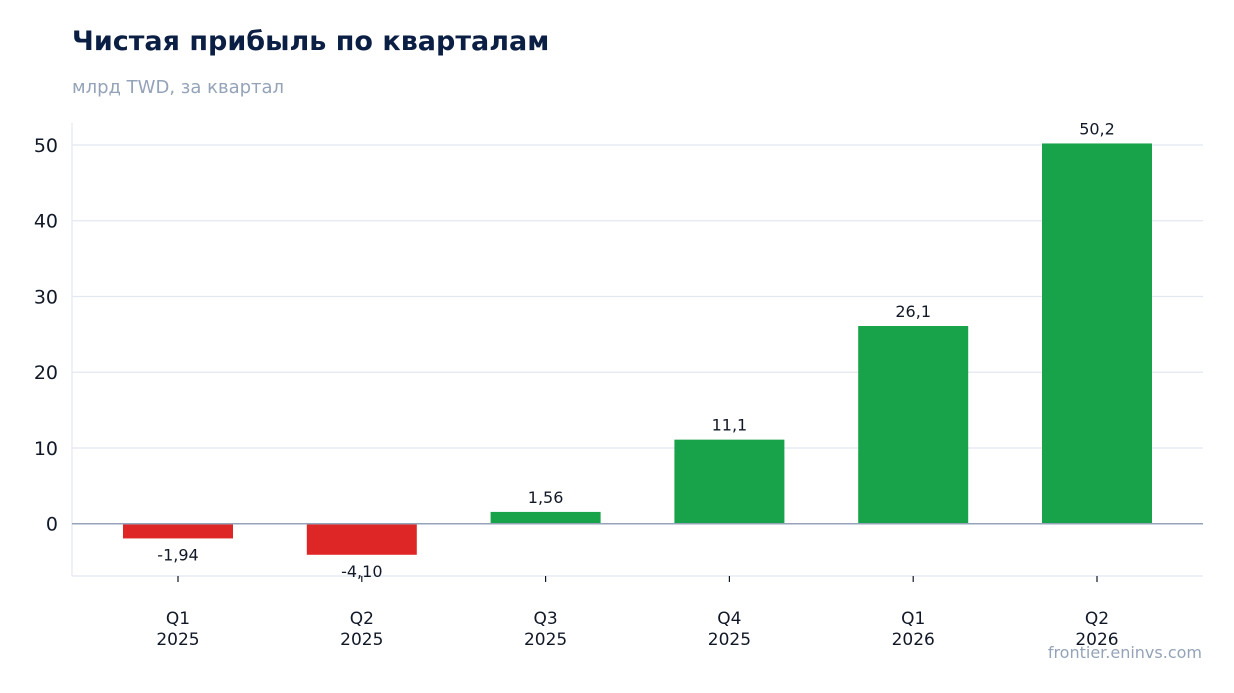 This screenshot has height=693, width=1234. Describe the element at coordinates (178, 87) in the screenshot. I see `chart-subtitle: млрд TWD, за квартал` at that location.